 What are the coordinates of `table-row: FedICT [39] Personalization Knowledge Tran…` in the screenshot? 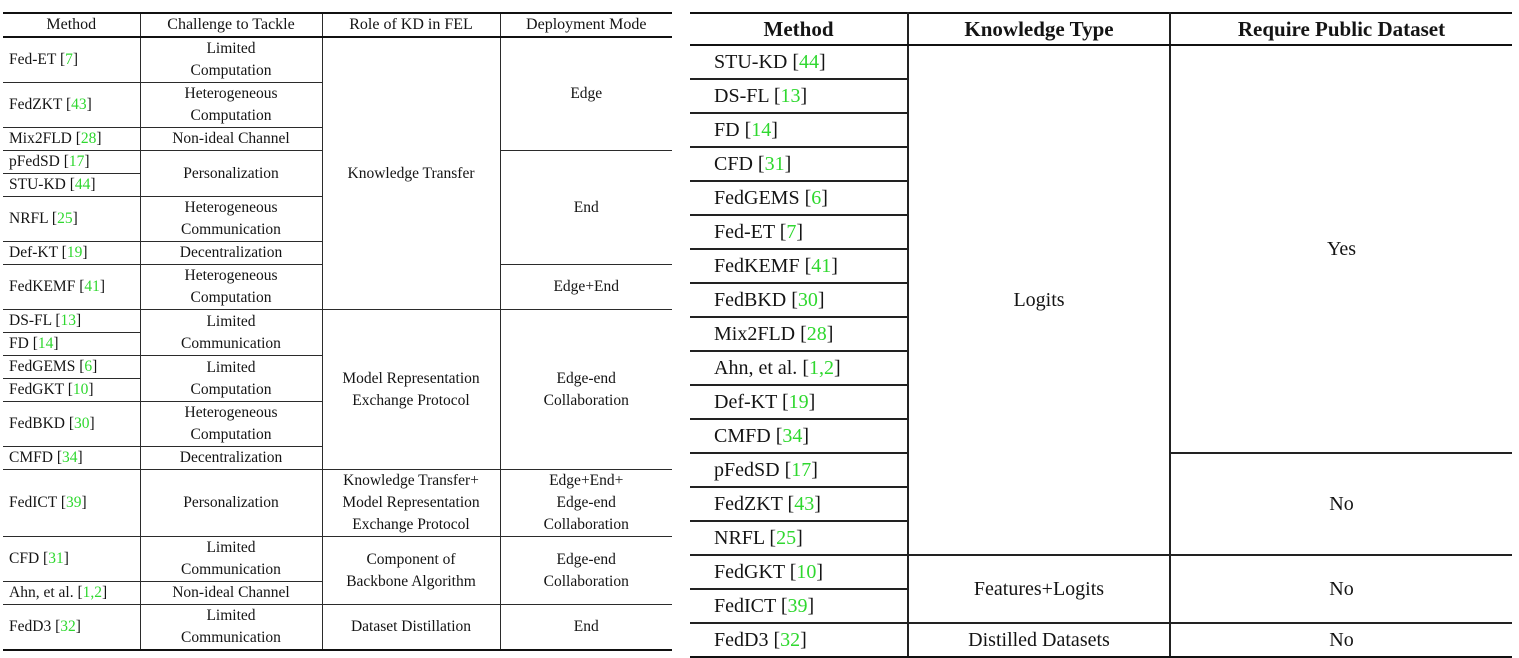 It's located at (337, 503).